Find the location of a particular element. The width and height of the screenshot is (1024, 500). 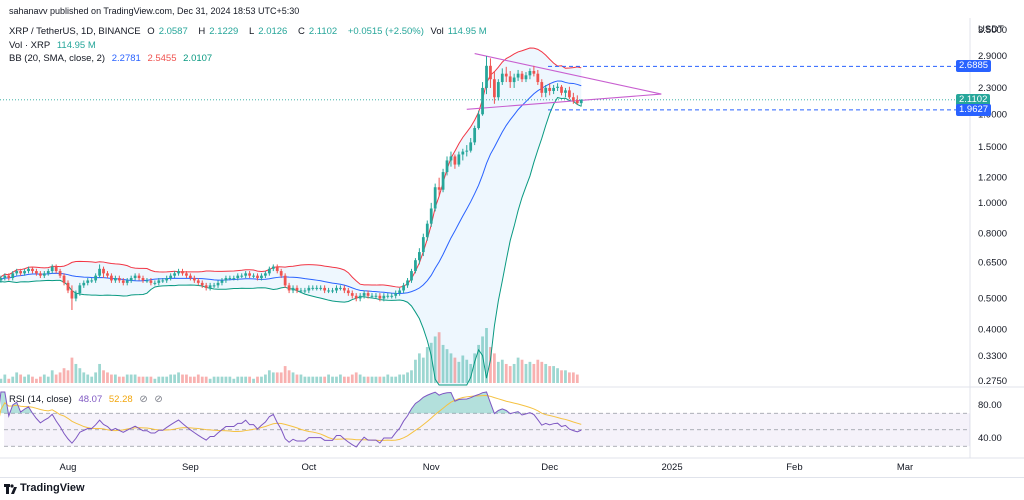

time-tick-label: Nov is located at coordinates (431, 467).